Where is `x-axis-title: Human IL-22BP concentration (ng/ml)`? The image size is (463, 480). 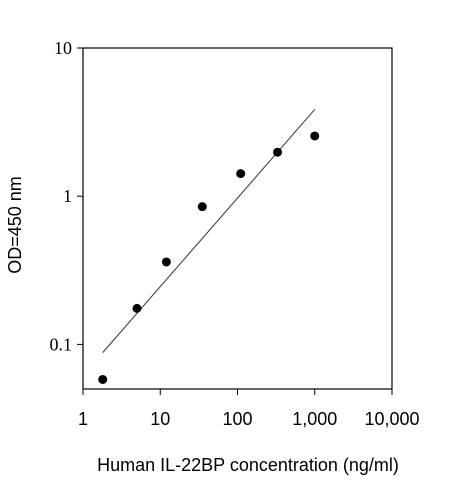 x-axis-title: Human IL-22BP concentration (ng/ml) is located at coordinates (248, 465).